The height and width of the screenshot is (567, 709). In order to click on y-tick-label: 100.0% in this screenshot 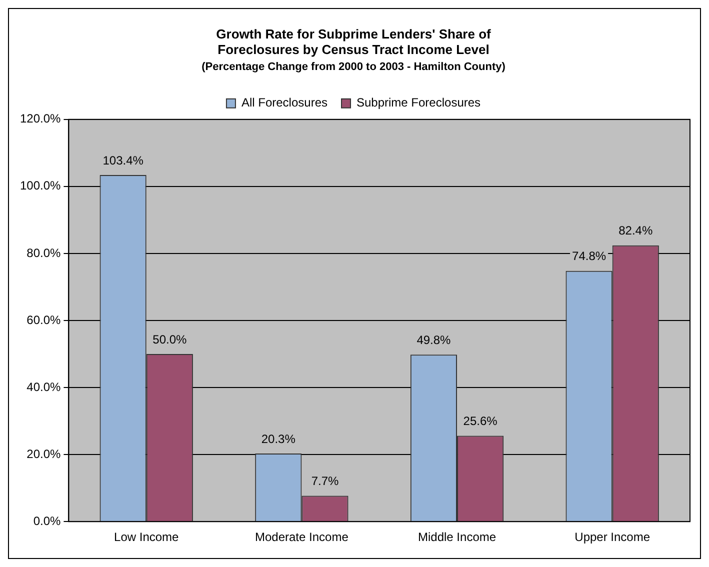, I will do `click(41, 185)`.